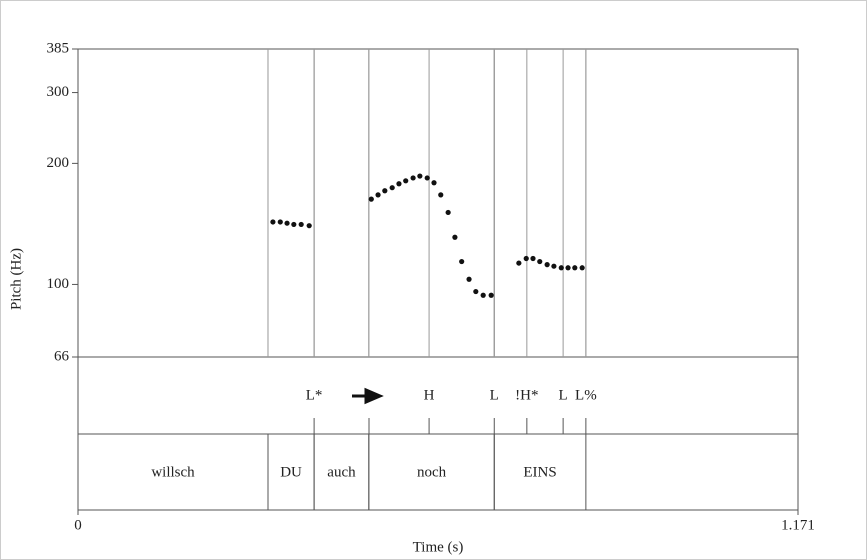  Describe the element at coordinates (429, 395) in the screenshot. I see `tone-label: H` at that location.